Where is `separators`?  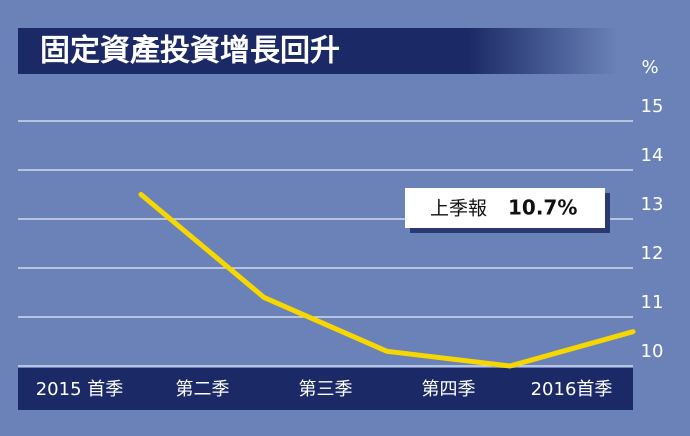
separators is located at coordinates (325, 378).